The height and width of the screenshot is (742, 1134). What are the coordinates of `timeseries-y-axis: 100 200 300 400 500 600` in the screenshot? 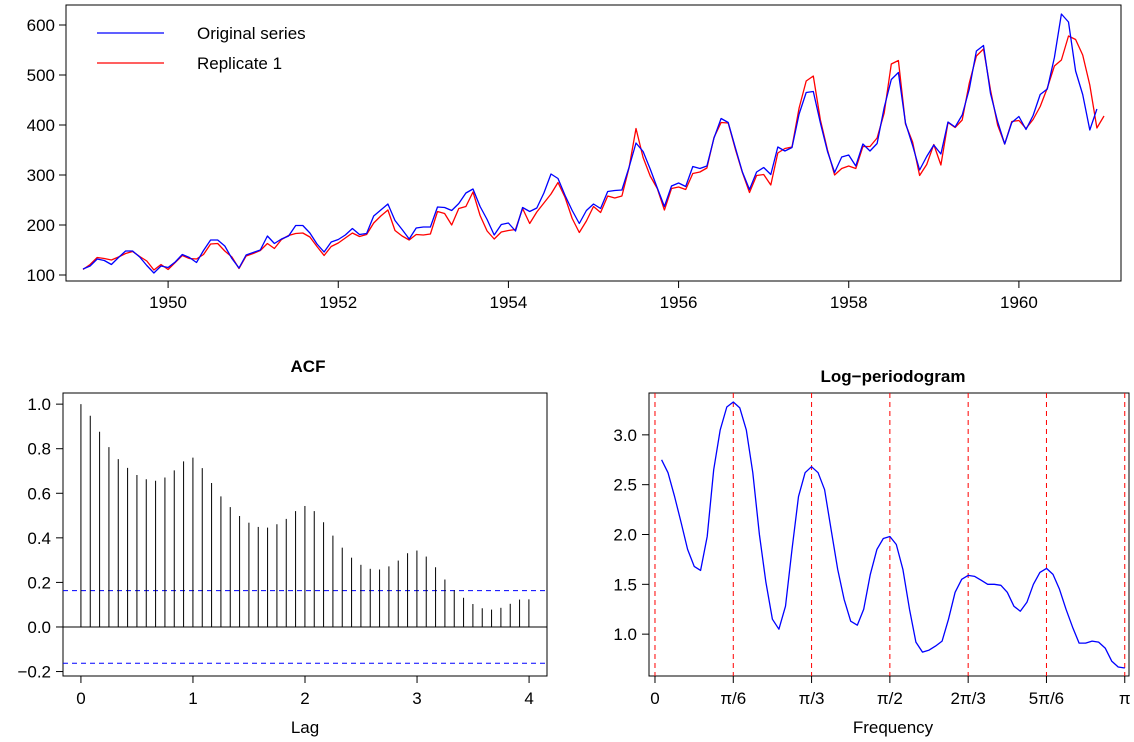 It's located at (46, 150).